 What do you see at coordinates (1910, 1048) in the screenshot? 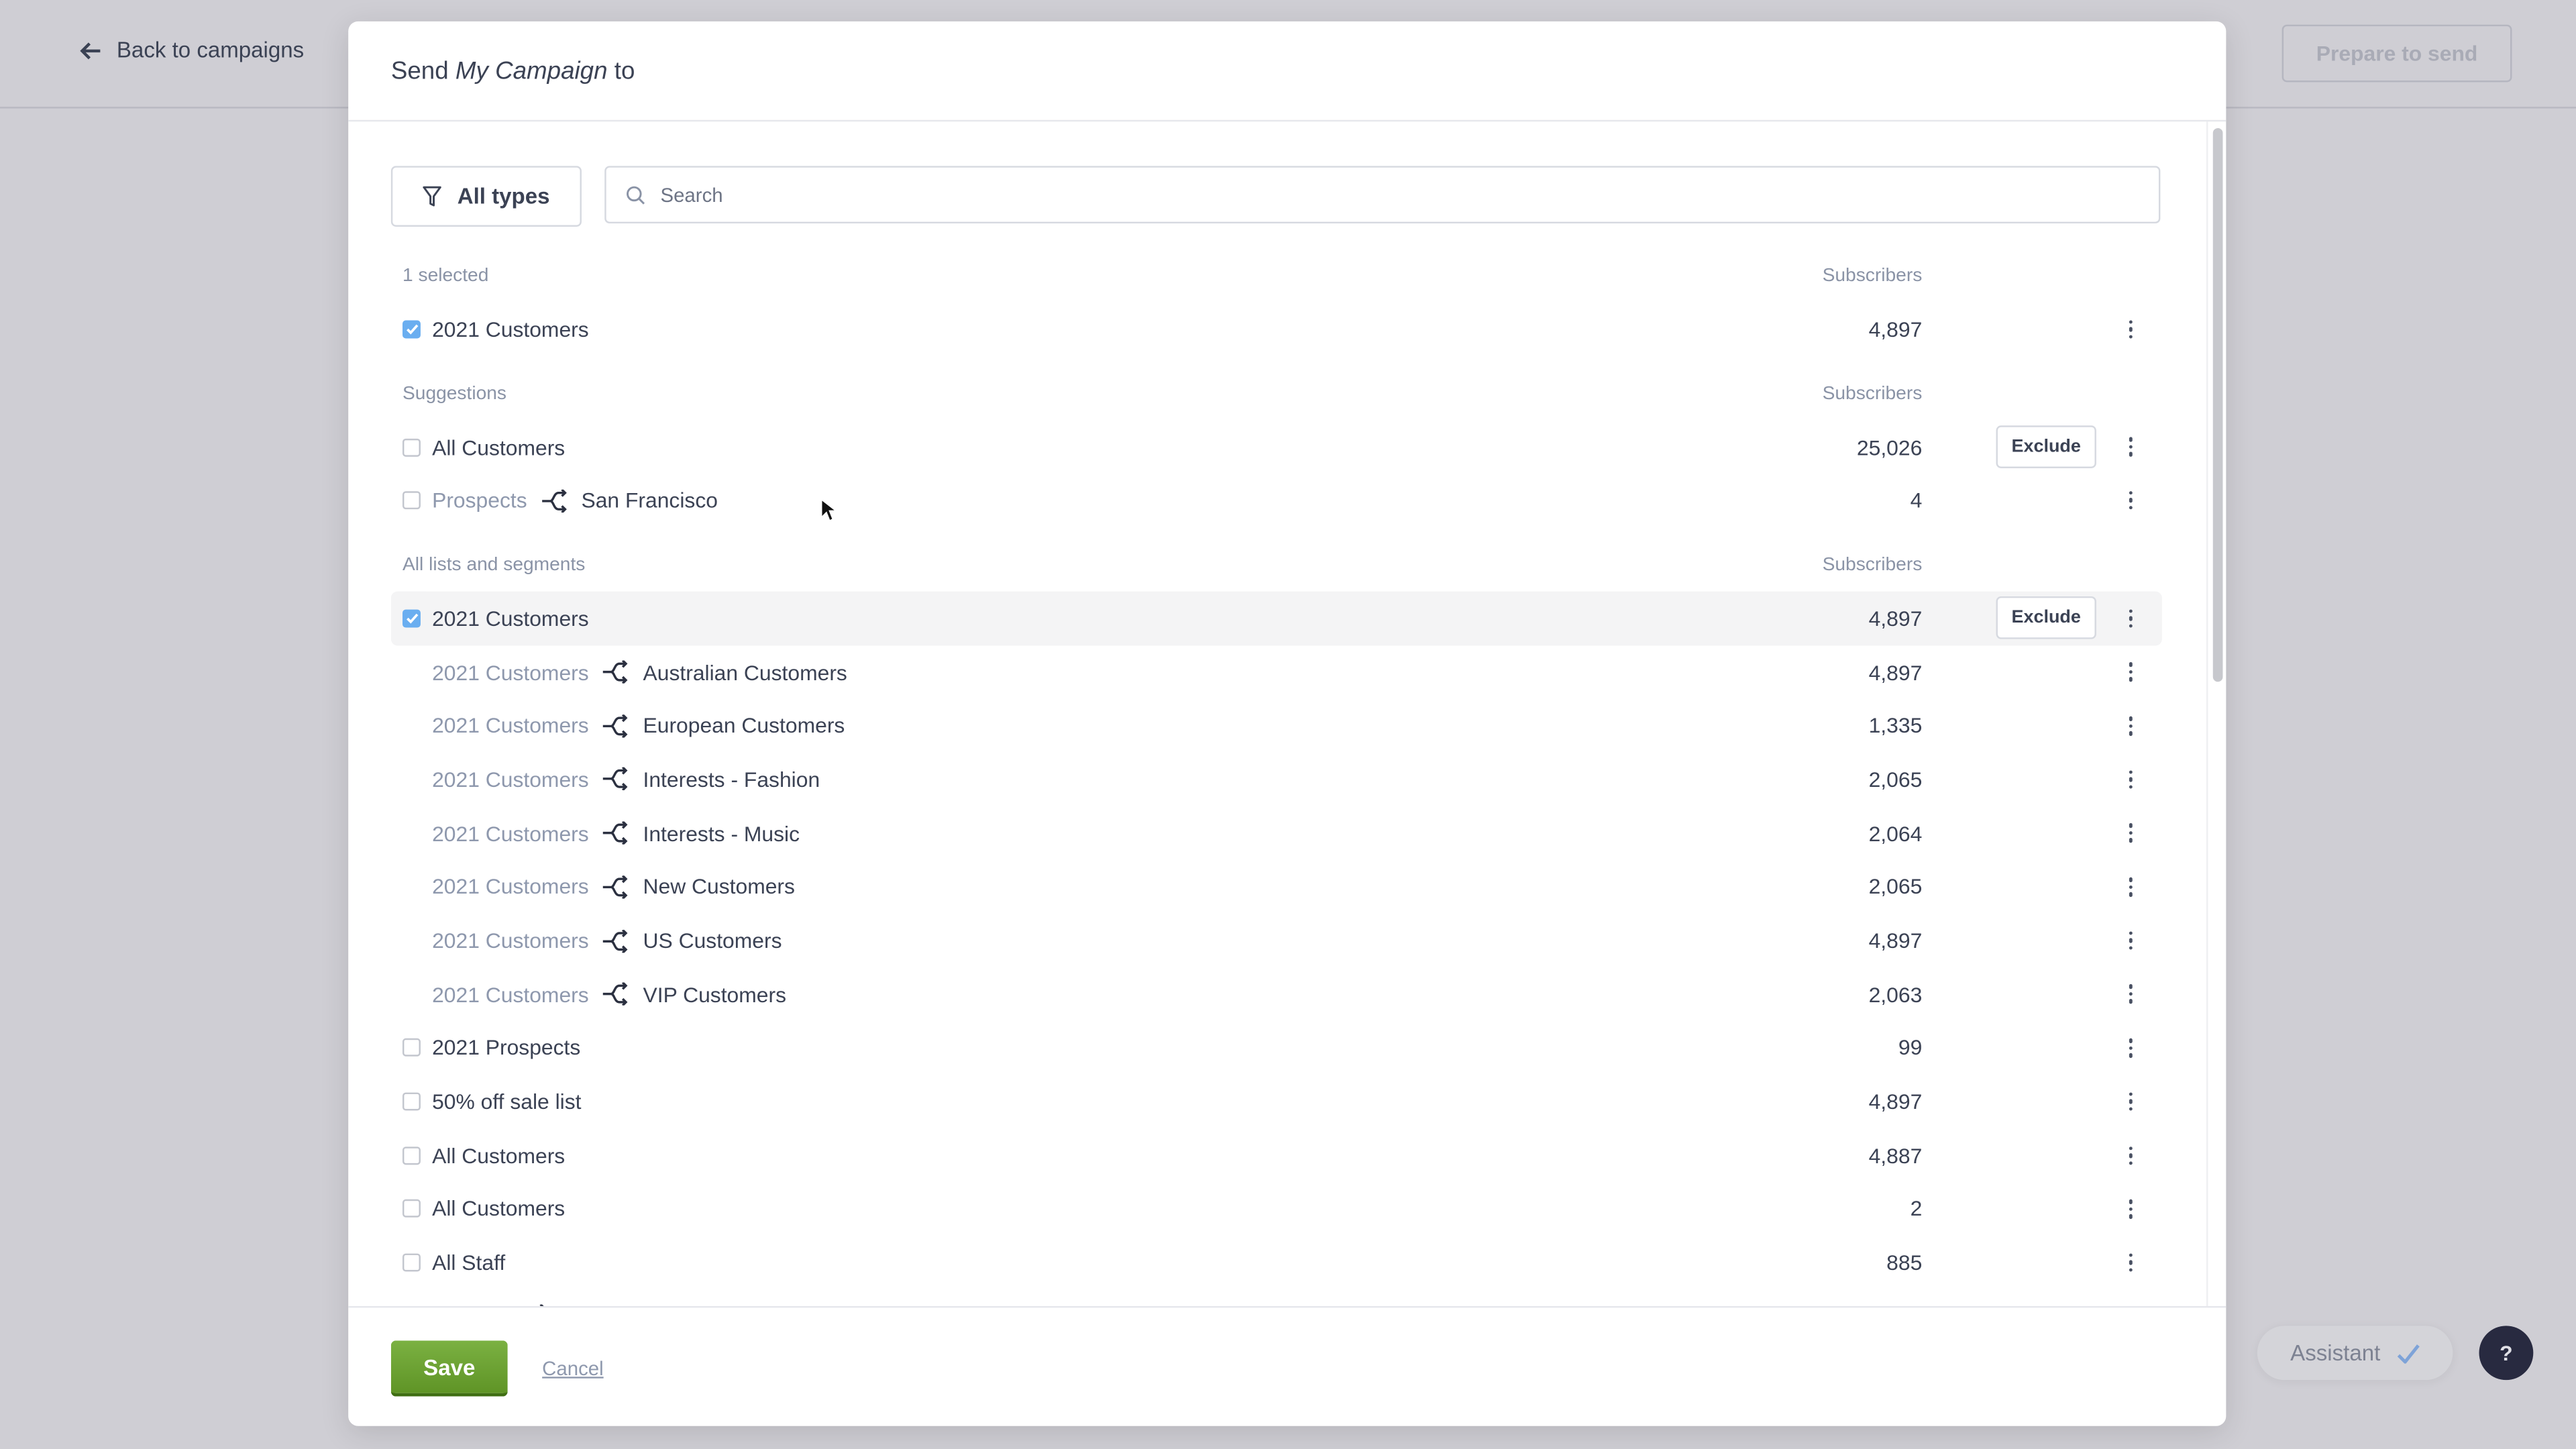
I see `subscriber-count: 99` at bounding box center [1910, 1048].